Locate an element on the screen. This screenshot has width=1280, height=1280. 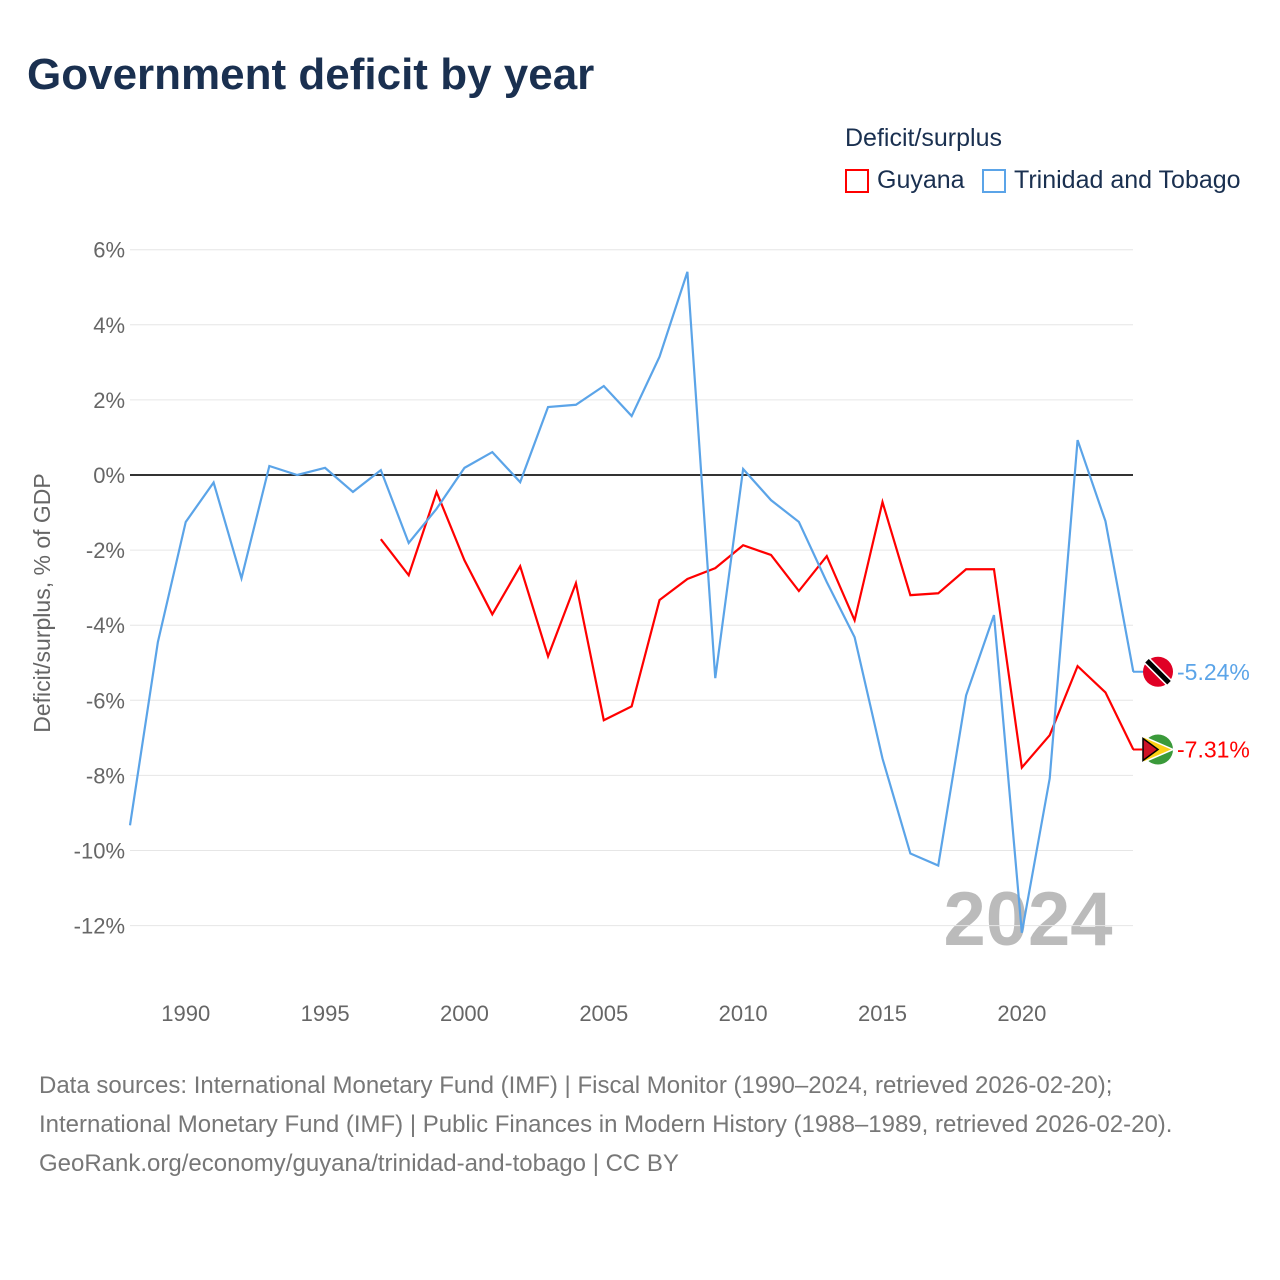
legend-item-guyana: Guyana is located at coordinates (905, 180).